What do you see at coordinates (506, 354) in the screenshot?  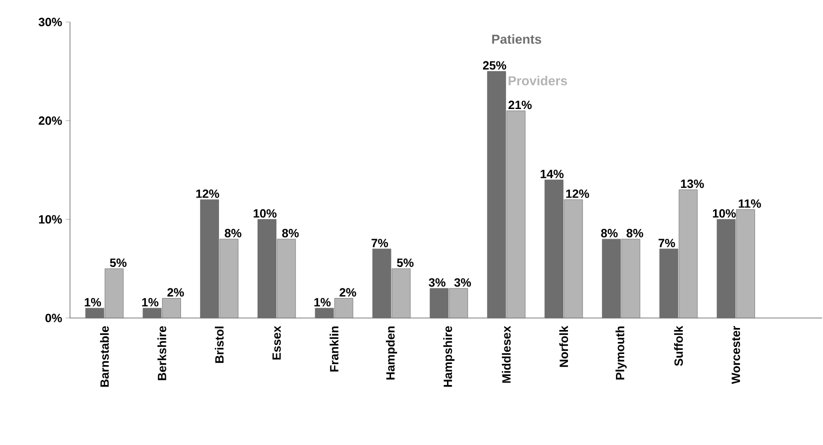 I see `x-tick-label: Middlesex` at bounding box center [506, 354].